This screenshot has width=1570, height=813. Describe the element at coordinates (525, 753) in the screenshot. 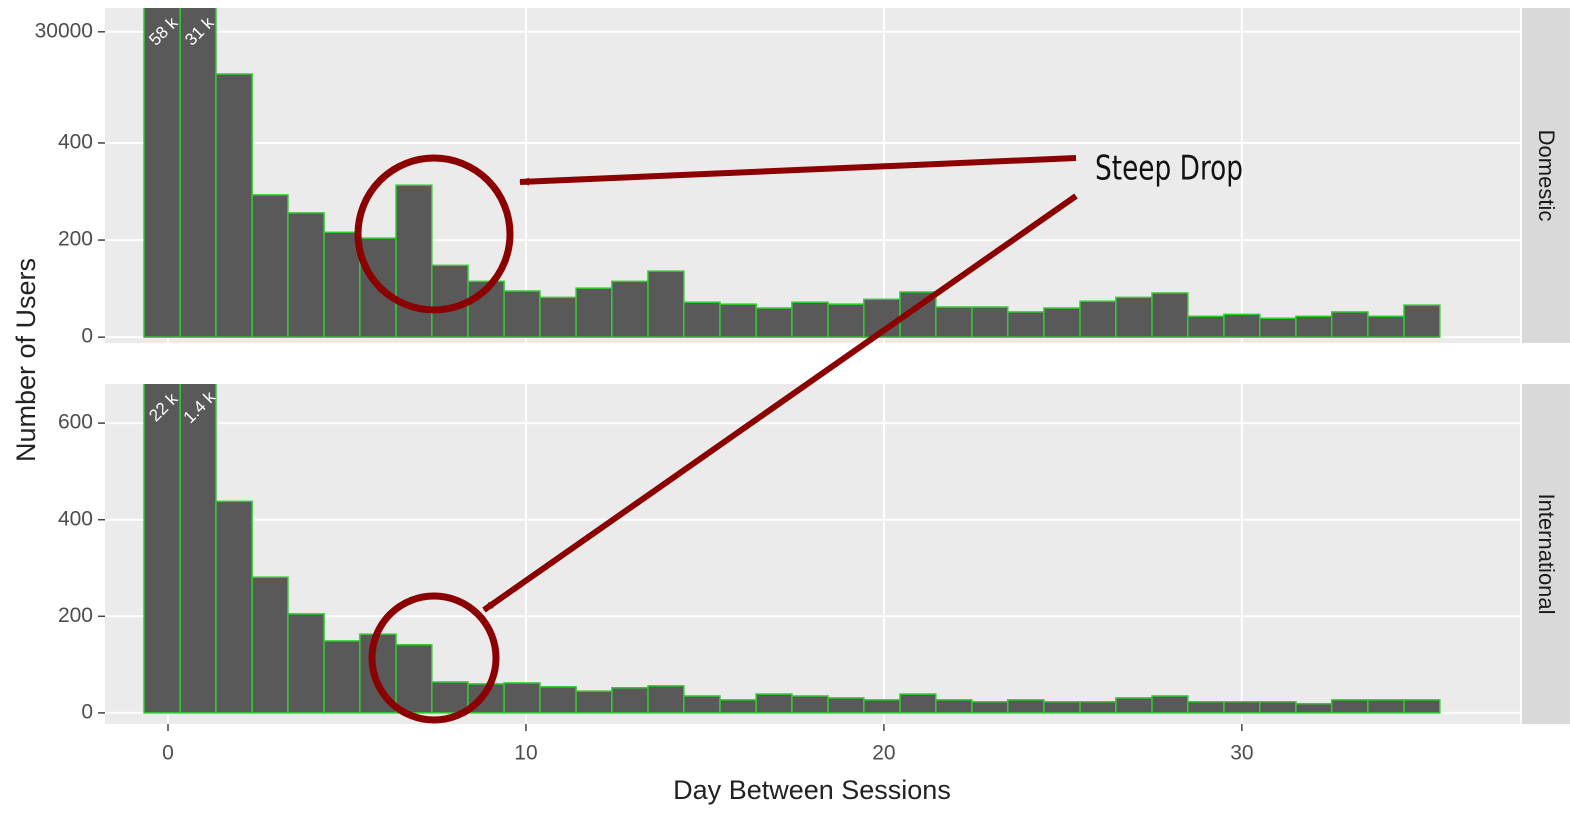

I see `x-tick-label: 10` at that location.